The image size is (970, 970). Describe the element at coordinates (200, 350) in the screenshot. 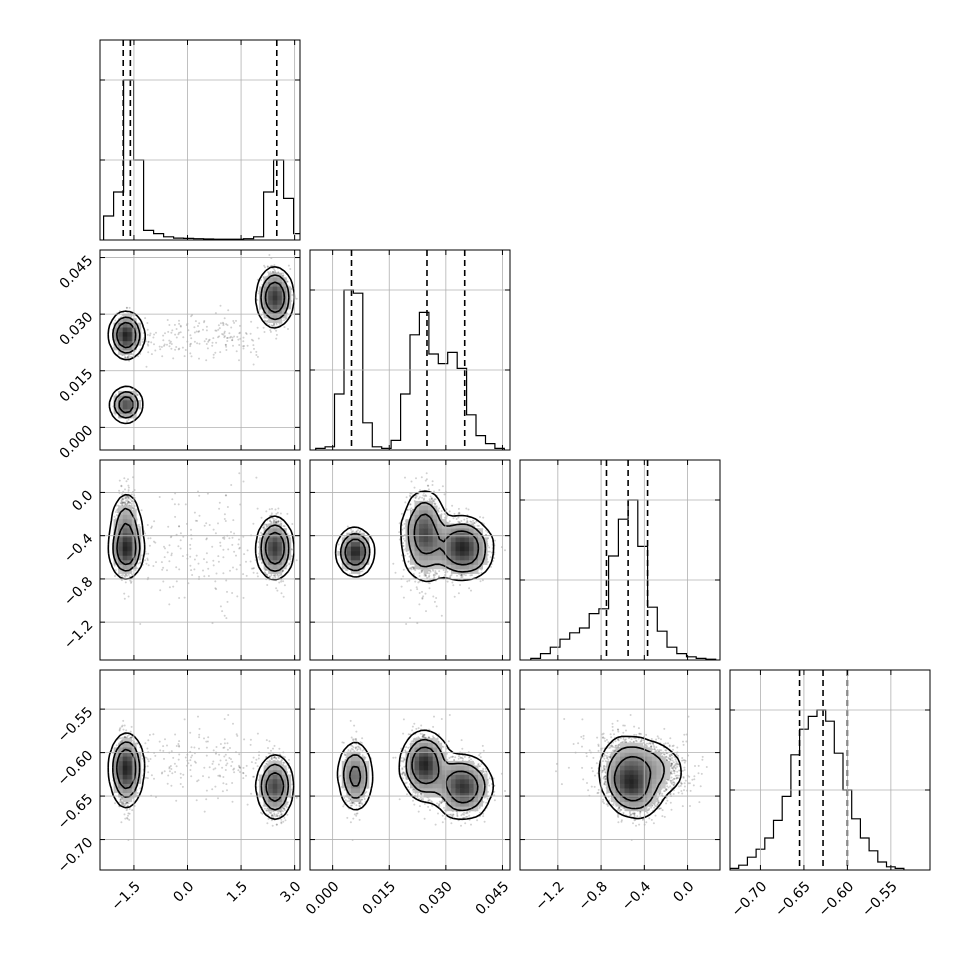

I see `panel-frame` at that location.